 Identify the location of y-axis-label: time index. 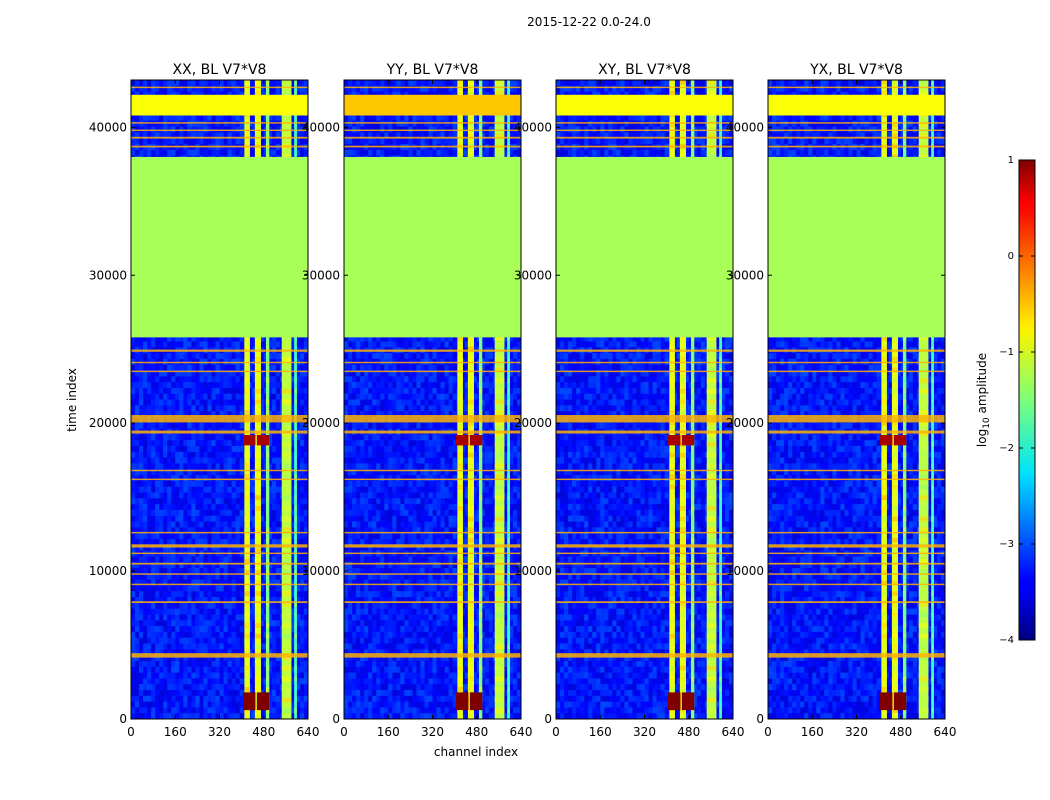
(72, 400).